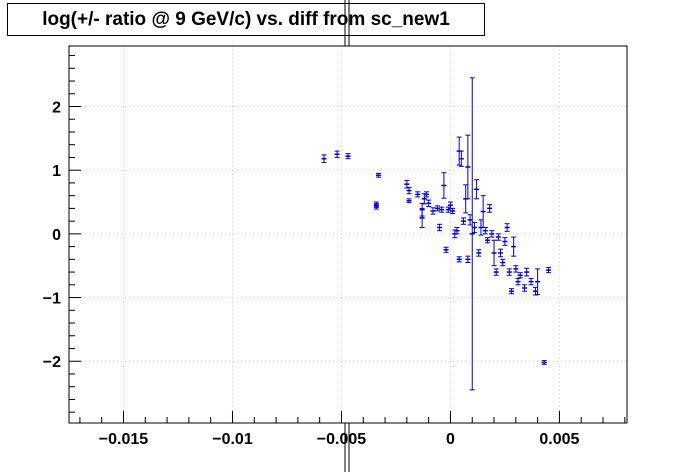 Image resolution: width=696 pixels, height=472 pixels. What do you see at coordinates (52, 362) in the screenshot?
I see `y-tick-label: −2` at bounding box center [52, 362].